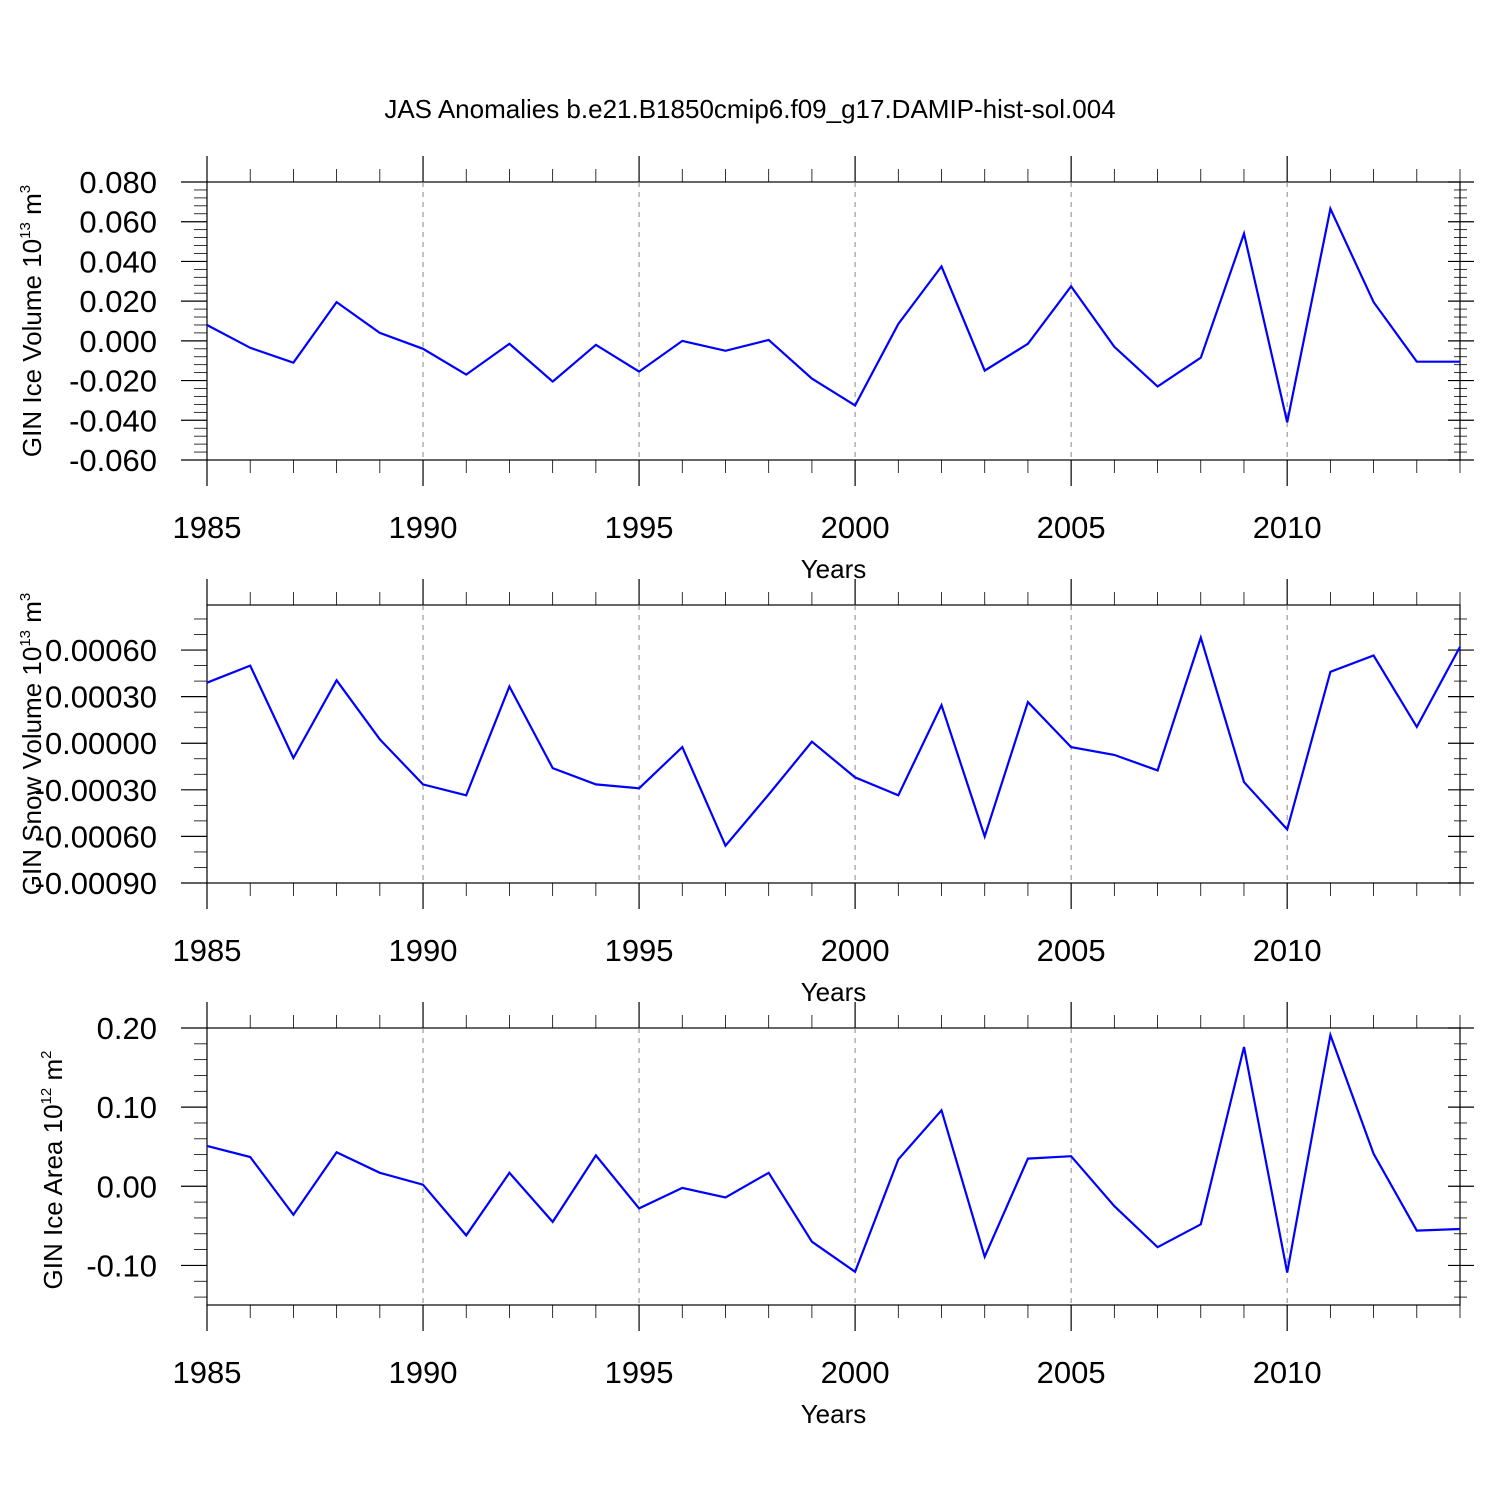  Describe the element at coordinates (127, 1028) in the screenshot. I see `y-tick-label: 0.20` at that location.